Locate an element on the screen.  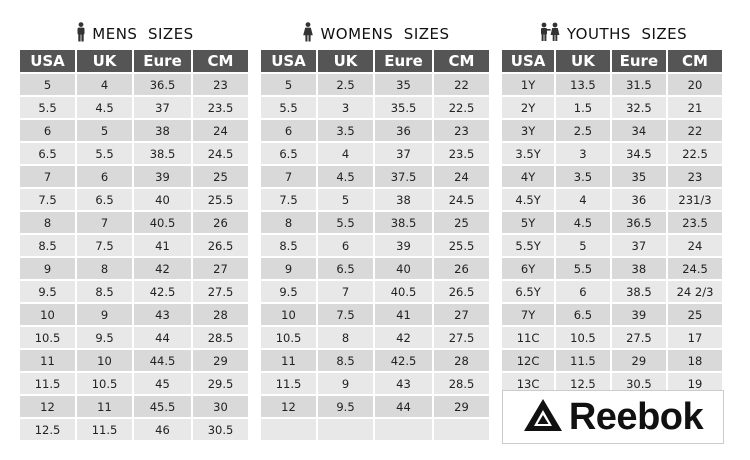
size-cell: 6Y is located at coordinates (528, 268).